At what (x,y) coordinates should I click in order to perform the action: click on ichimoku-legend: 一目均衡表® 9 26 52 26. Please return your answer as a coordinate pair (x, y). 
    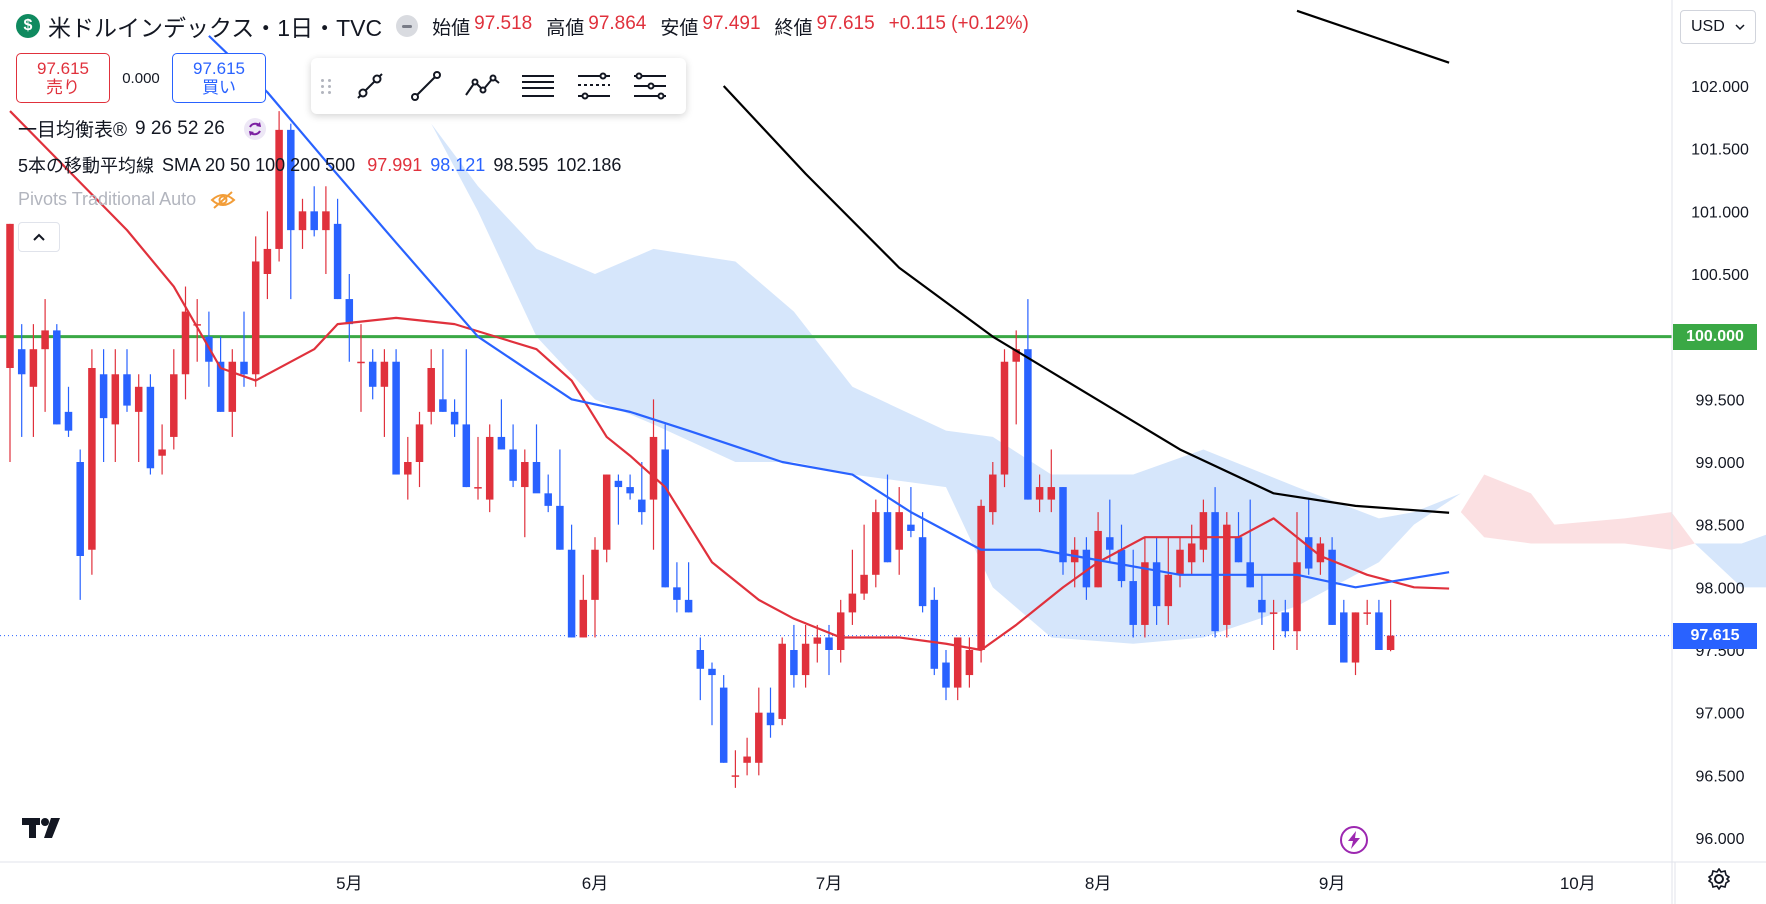
    Looking at the image, I should click on (142, 128).